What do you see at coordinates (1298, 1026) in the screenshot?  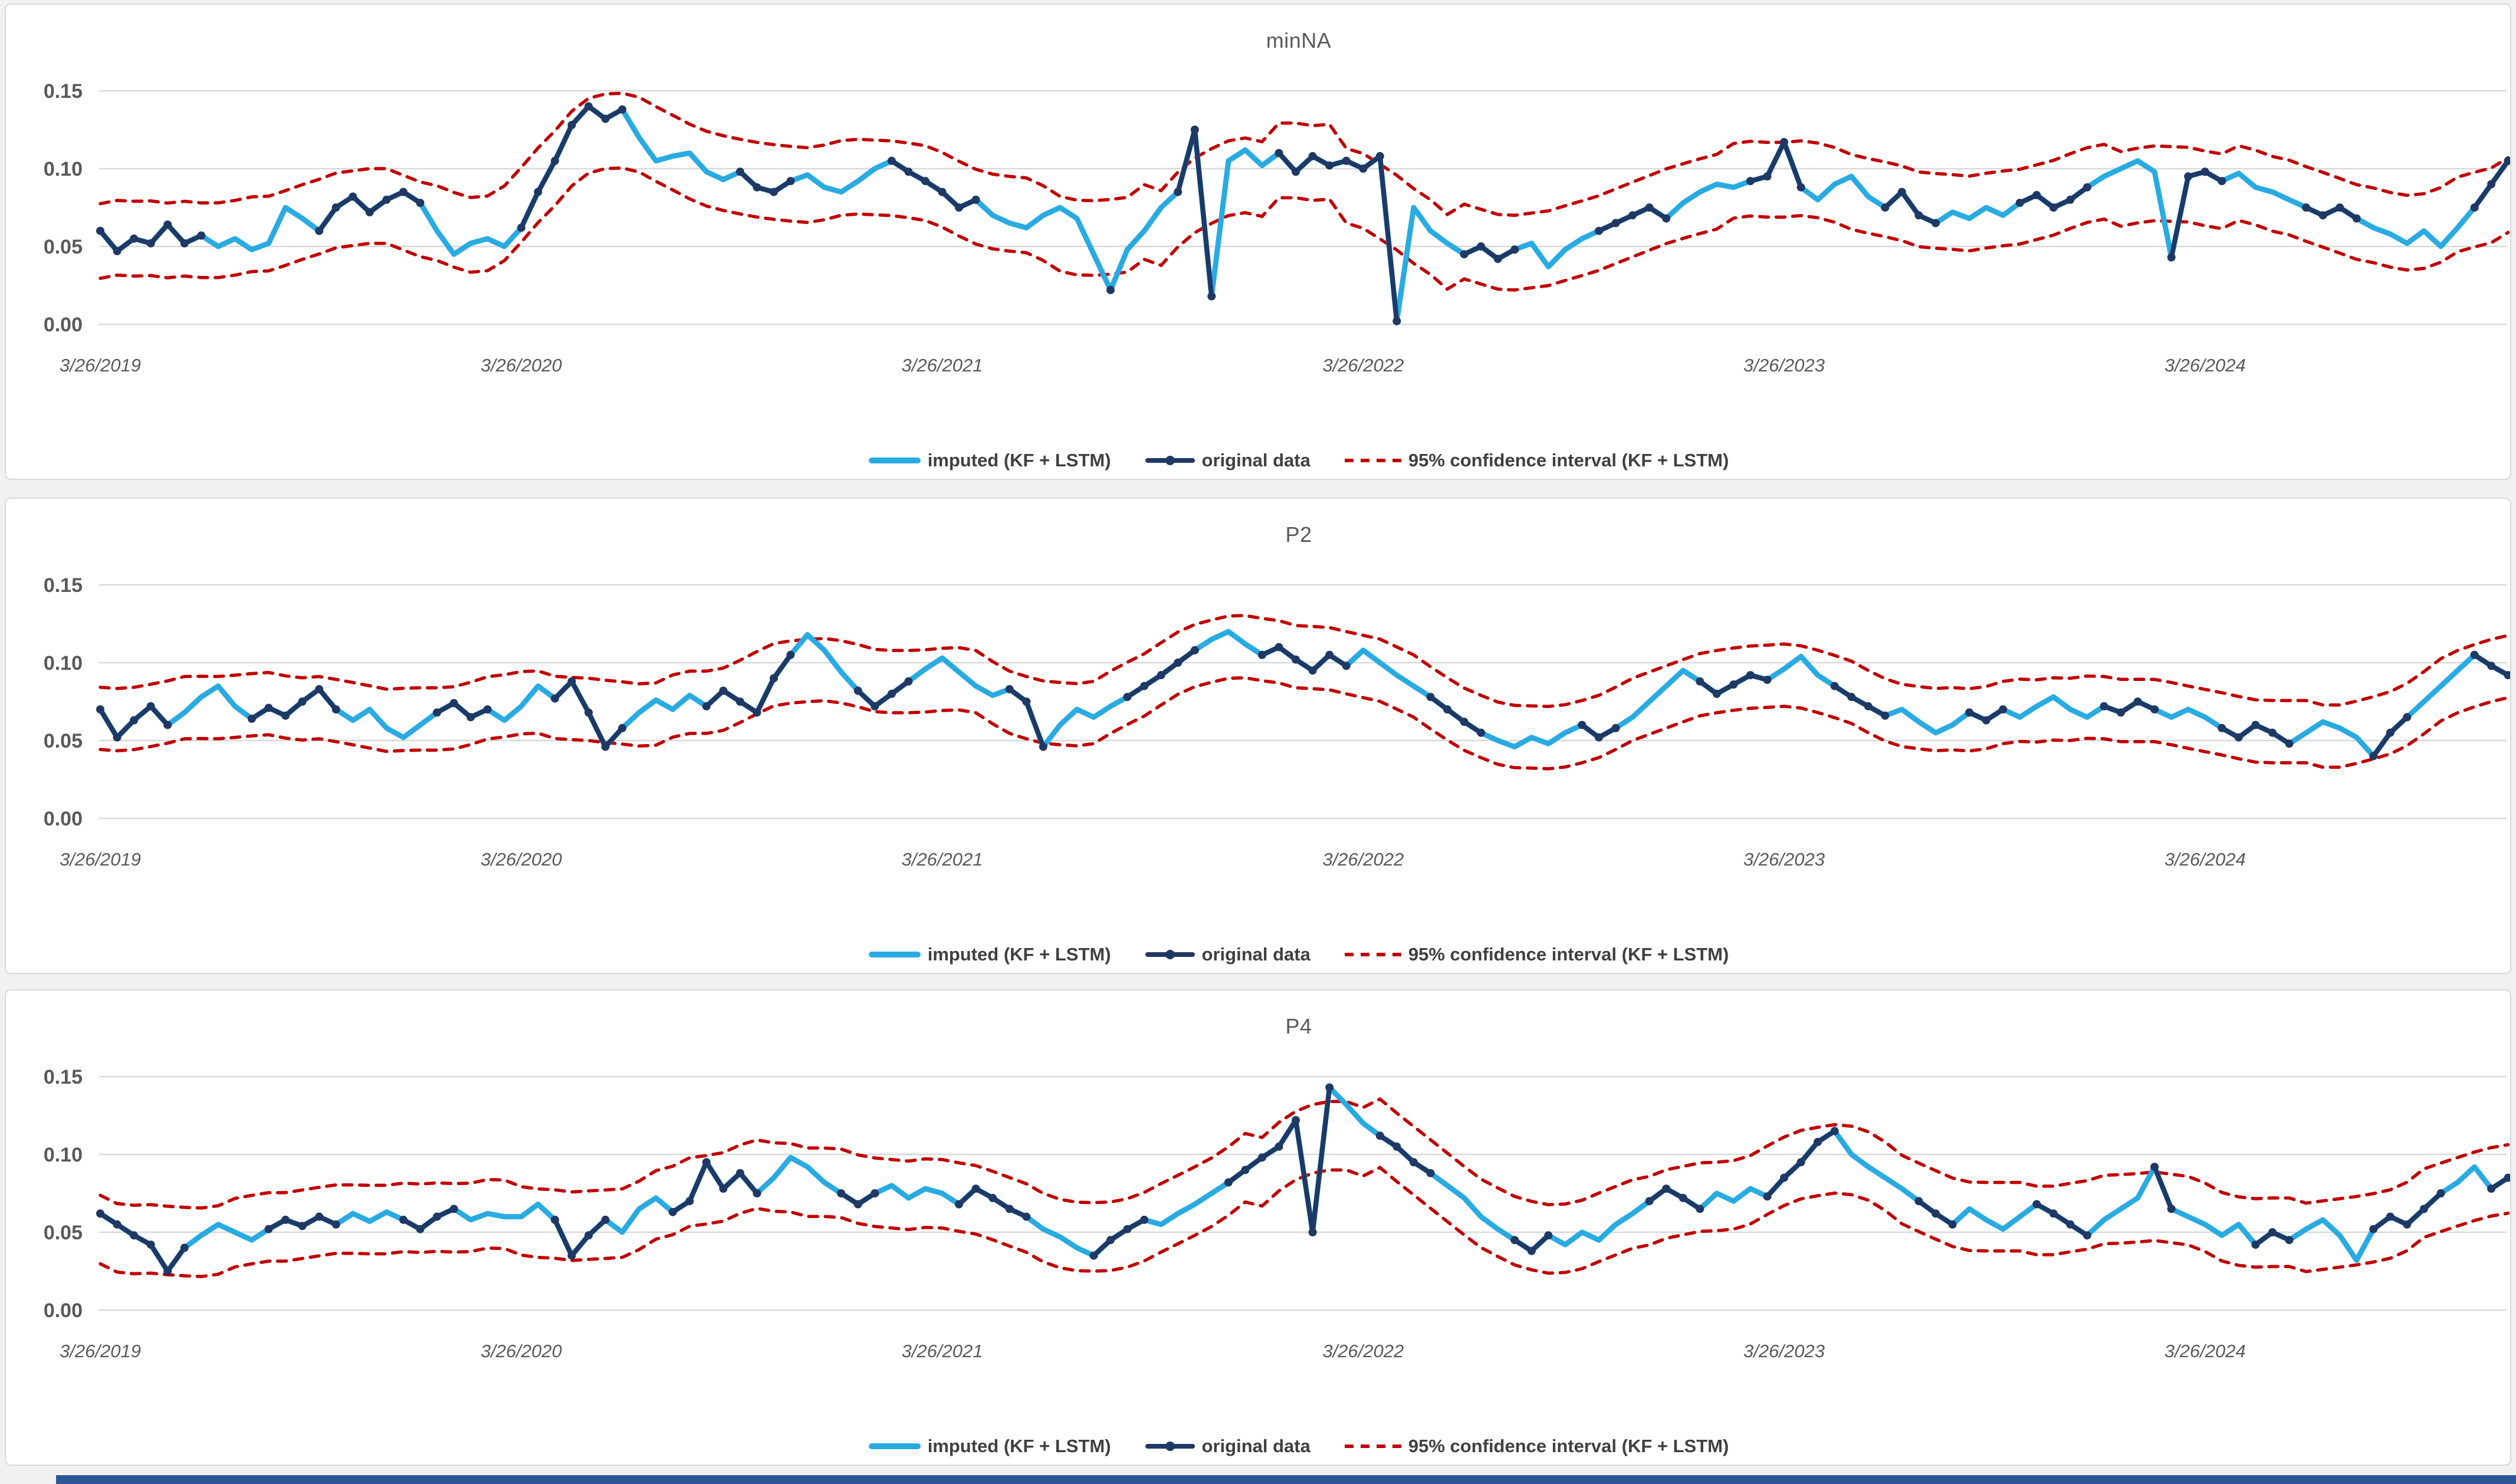 I see `chart-title: P4` at bounding box center [1298, 1026].